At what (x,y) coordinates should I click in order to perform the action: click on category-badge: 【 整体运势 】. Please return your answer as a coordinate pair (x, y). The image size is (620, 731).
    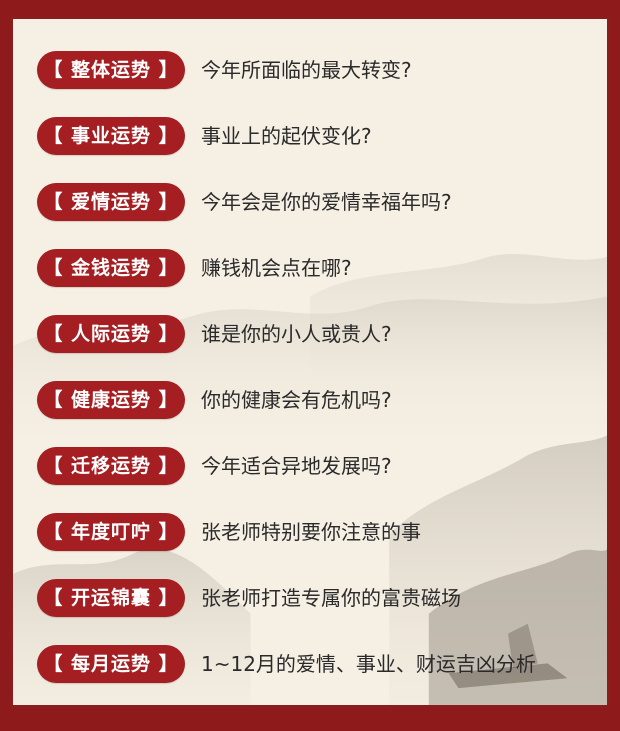
    Looking at the image, I should click on (111, 70).